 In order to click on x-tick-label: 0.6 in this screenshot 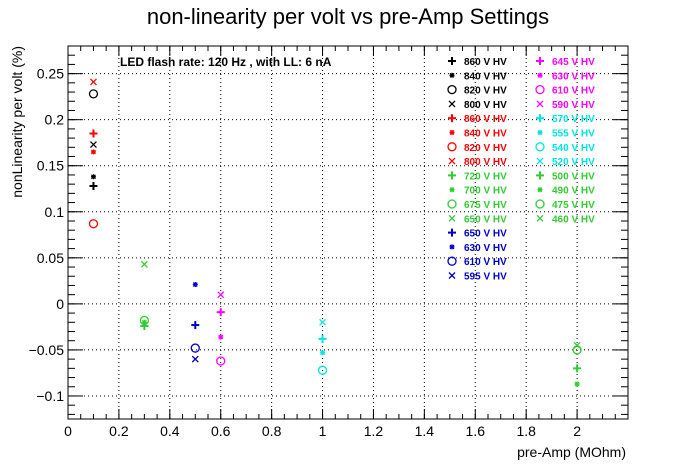, I will do `click(221, 431)`.